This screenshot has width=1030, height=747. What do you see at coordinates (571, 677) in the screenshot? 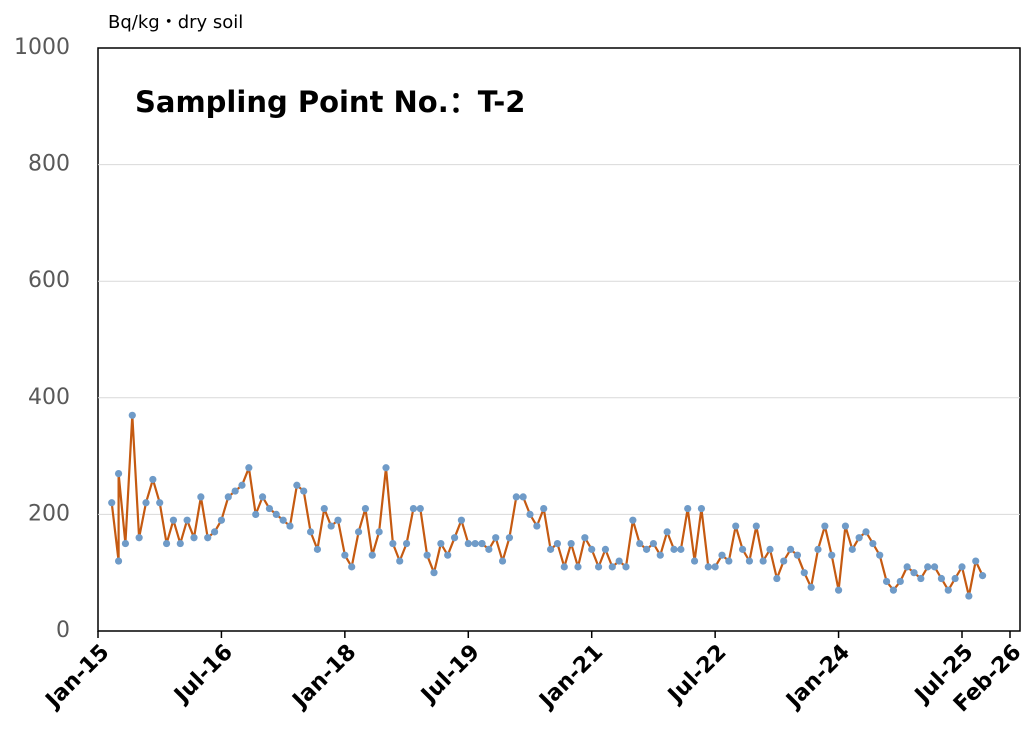
I see `x-tick-label: Jan-21` at bounding box center [571, 677].